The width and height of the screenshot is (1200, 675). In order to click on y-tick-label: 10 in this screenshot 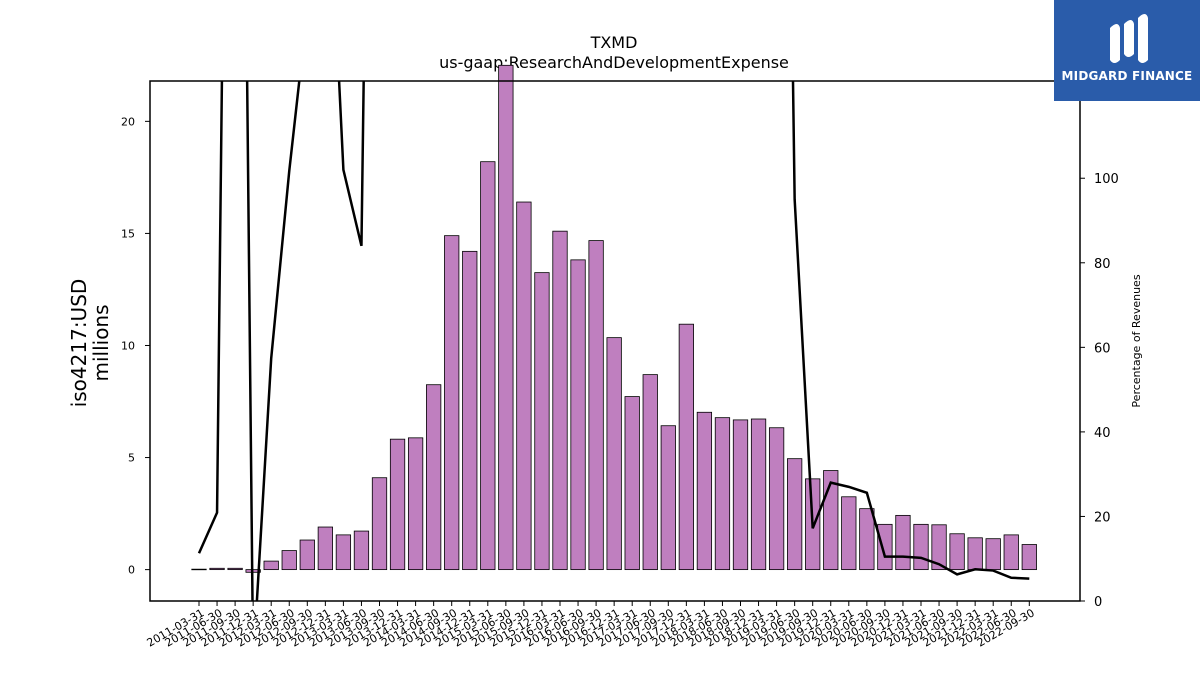, I will do `click(128, 345)`.